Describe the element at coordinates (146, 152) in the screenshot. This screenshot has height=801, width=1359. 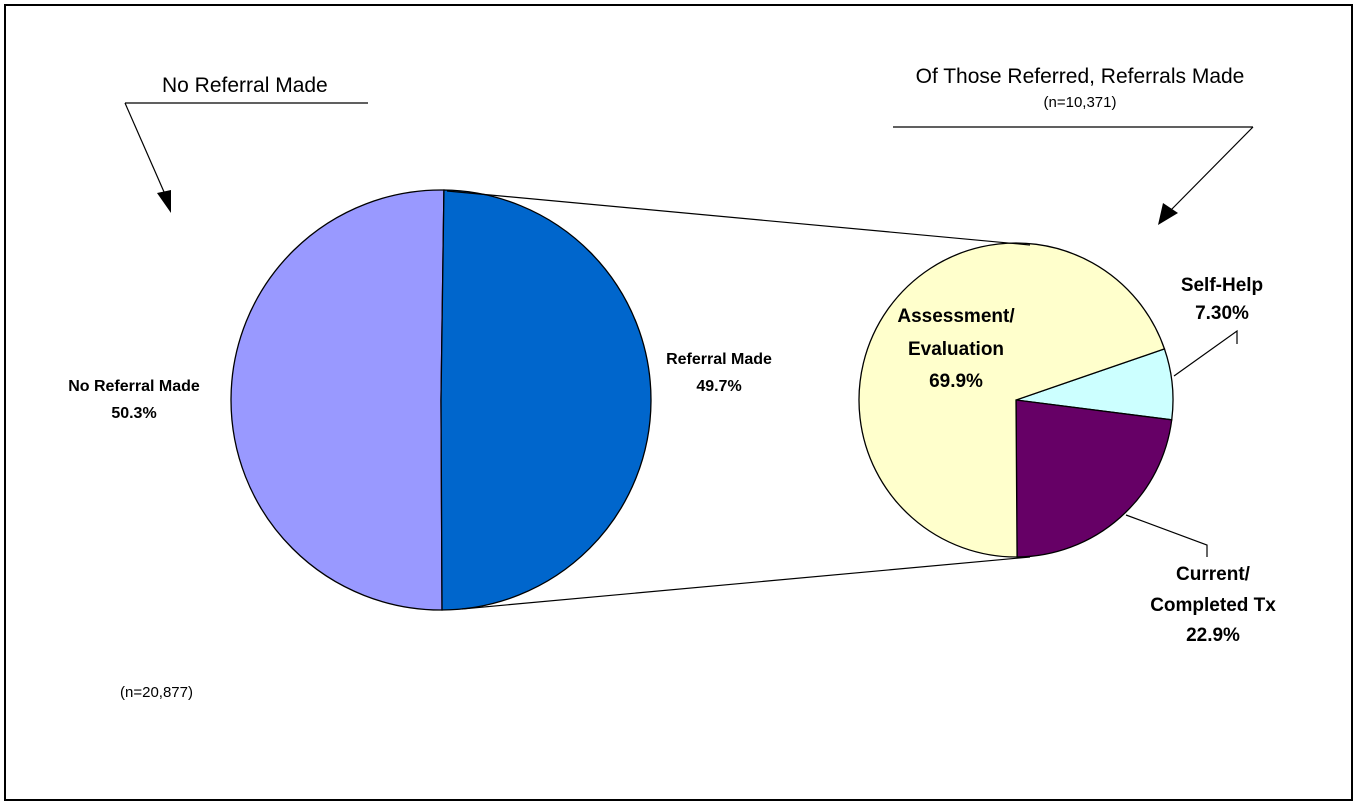
I see `left-callout-arrow-line` at that location.